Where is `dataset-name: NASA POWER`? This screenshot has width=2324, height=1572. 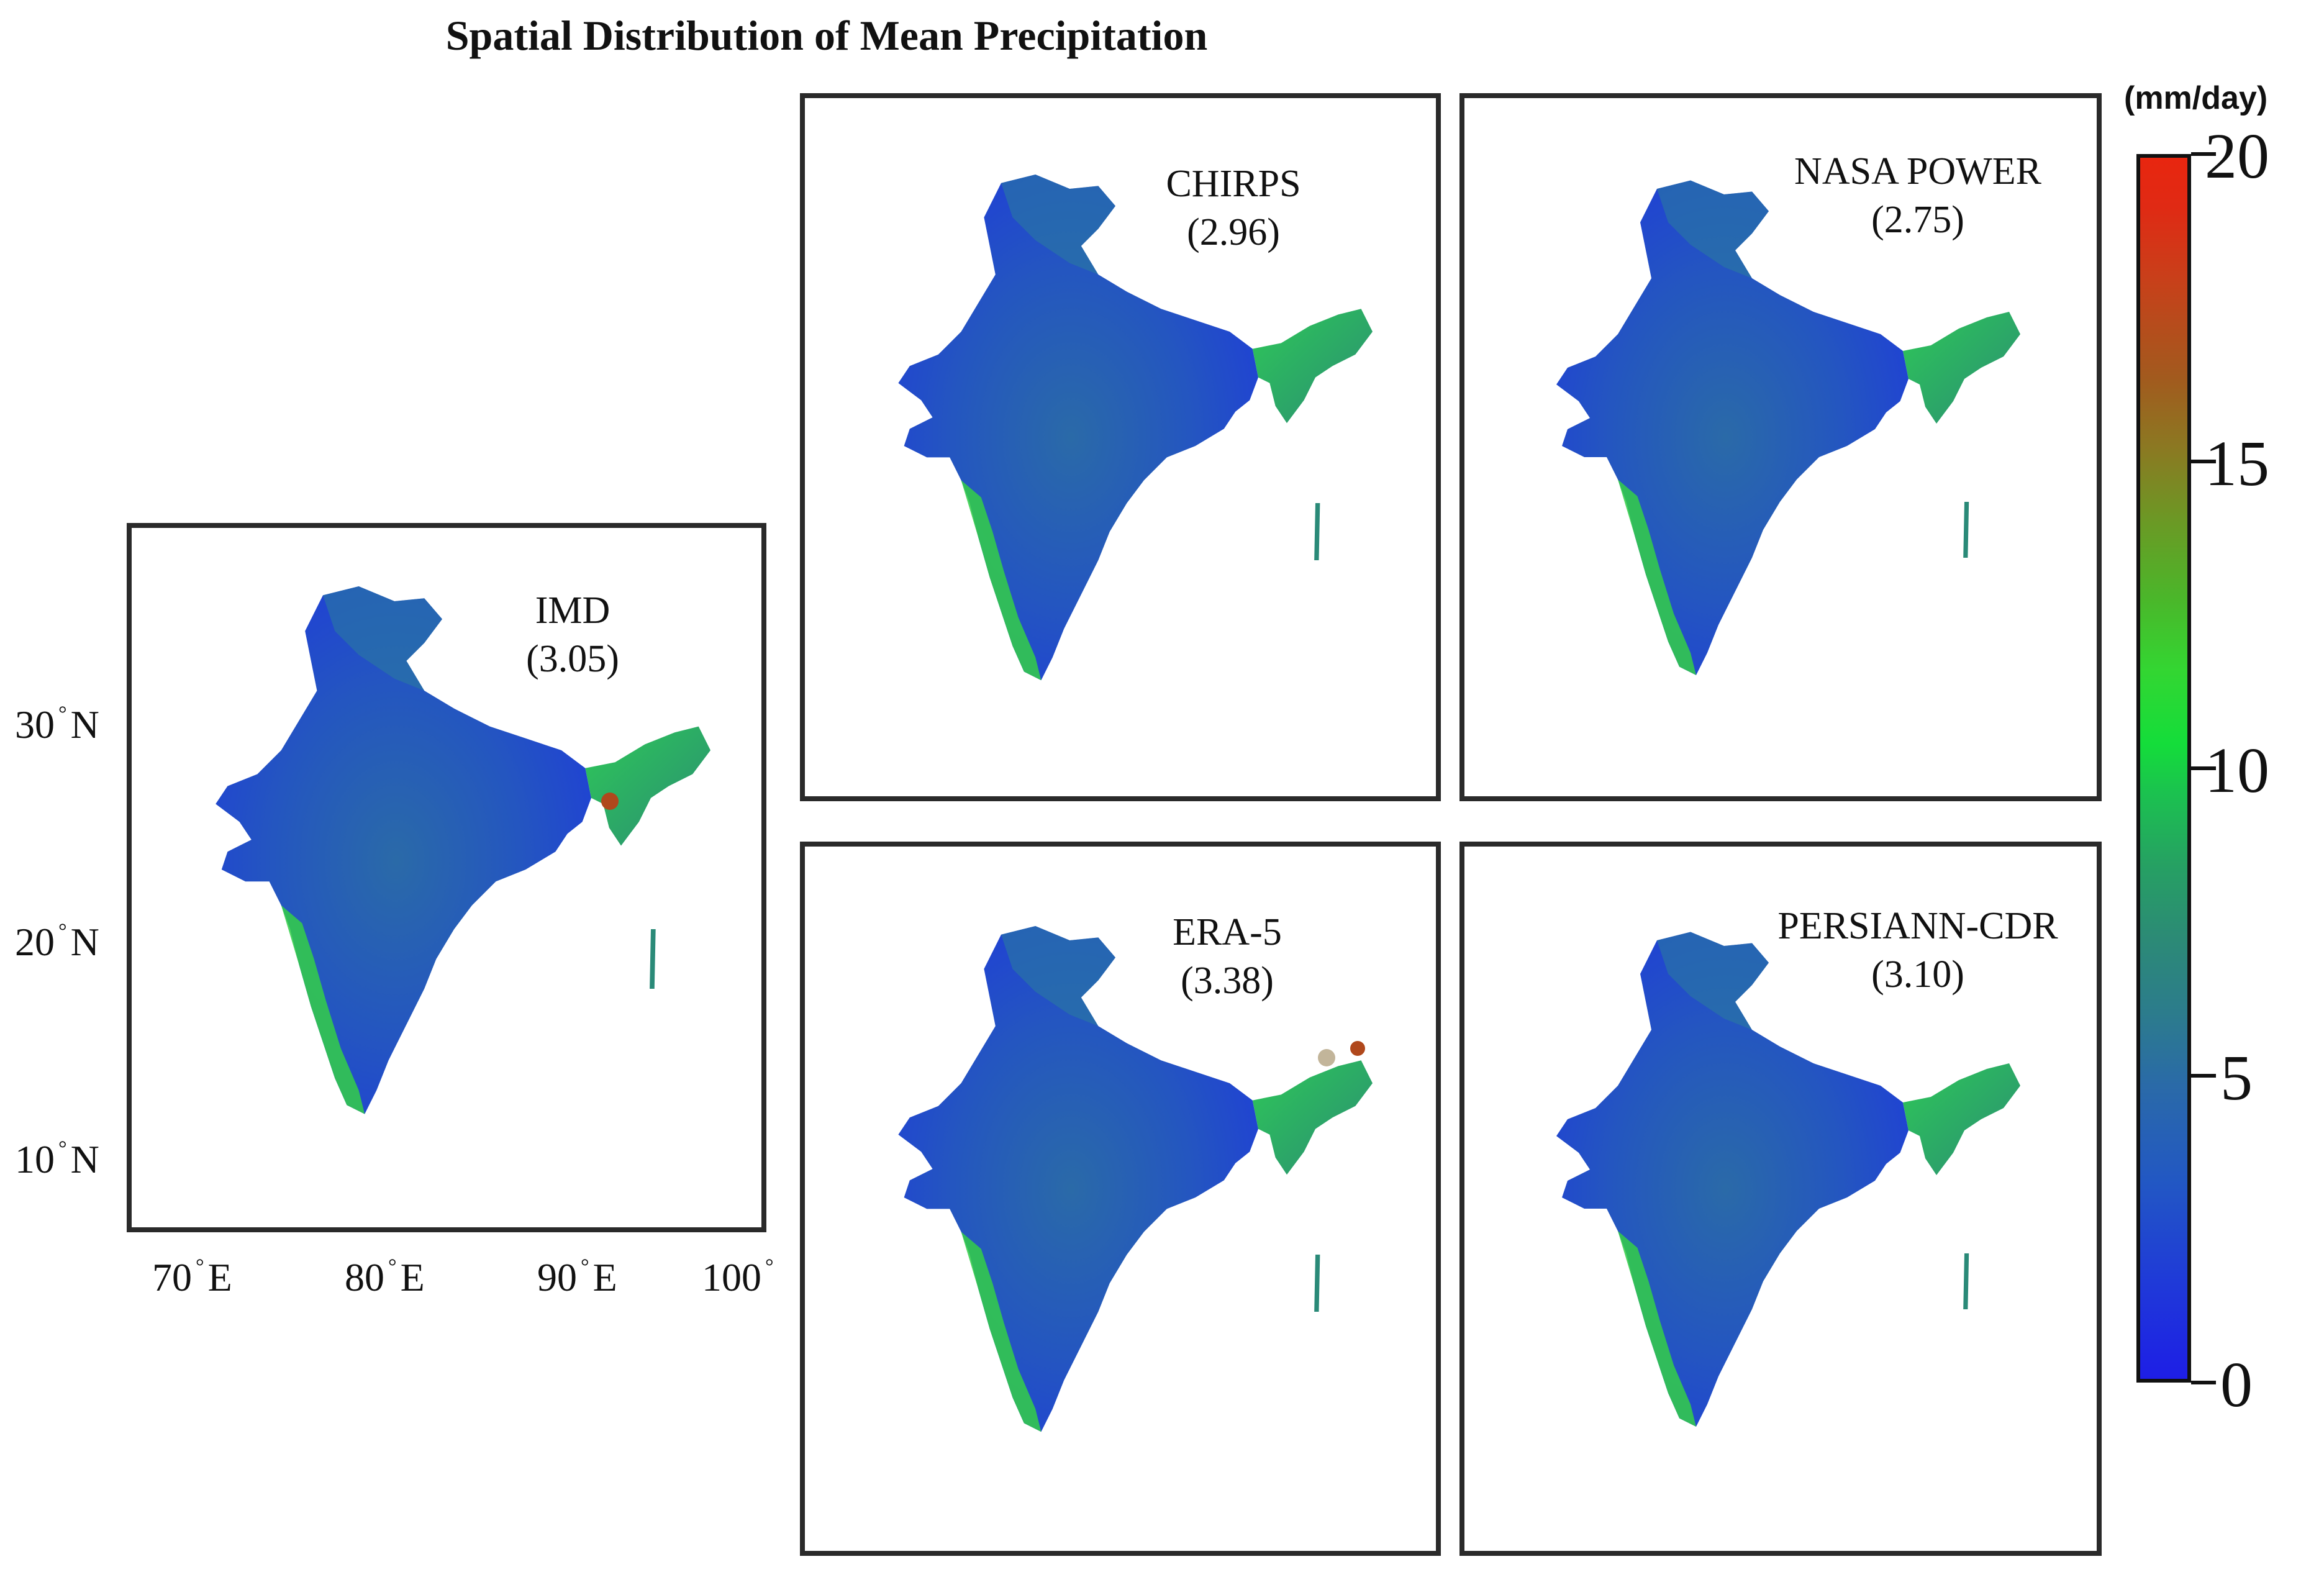
dataset-name: NASA POWER is located at coordinates (1918, 171).